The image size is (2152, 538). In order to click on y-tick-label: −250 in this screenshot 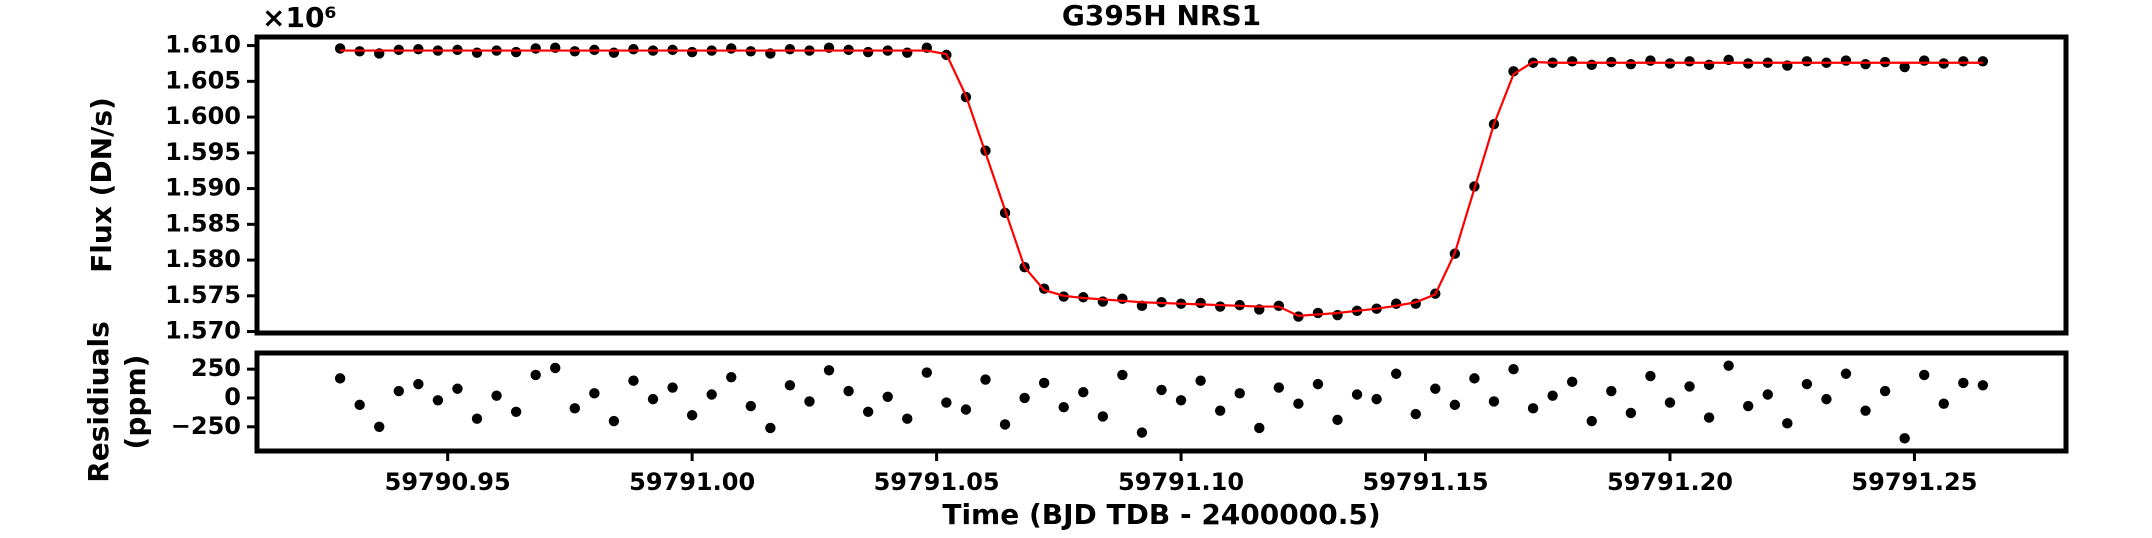, I will do `click(206, 426)`.